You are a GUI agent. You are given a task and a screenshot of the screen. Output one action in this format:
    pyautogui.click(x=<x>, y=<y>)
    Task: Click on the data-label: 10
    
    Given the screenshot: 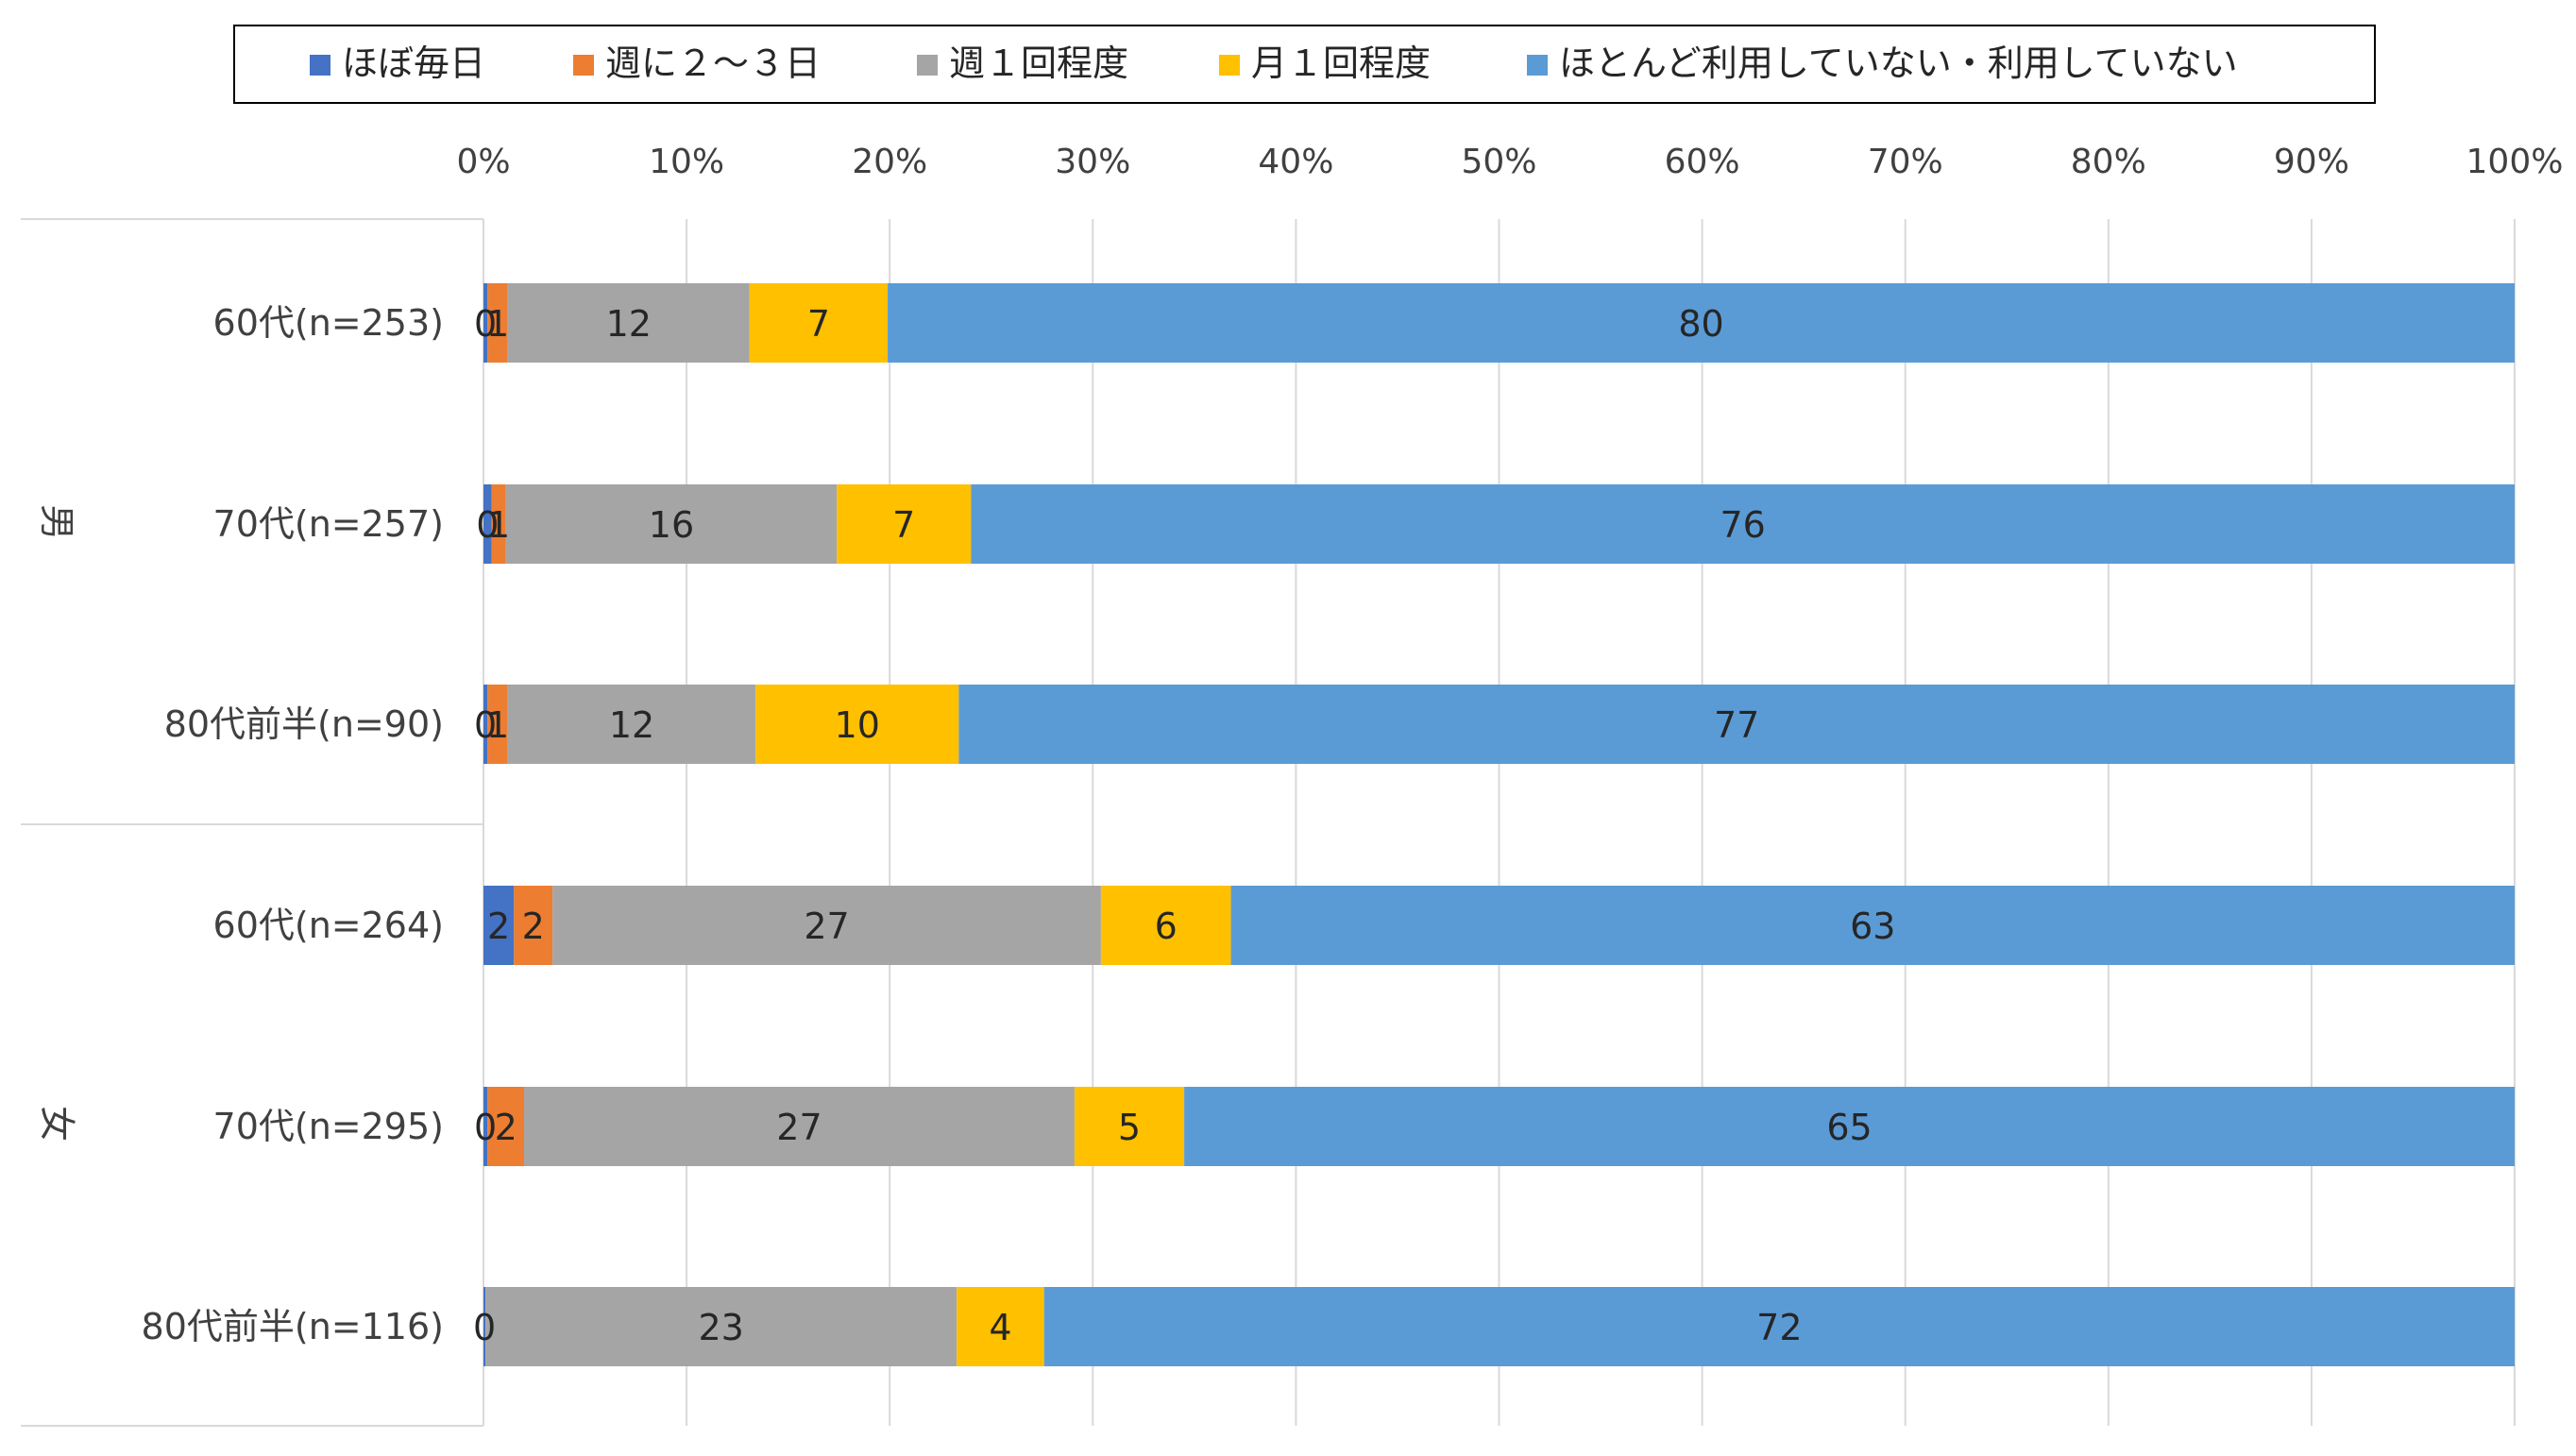 What is the action you would take?
    pyautogui.click(x=857, y=725)
    